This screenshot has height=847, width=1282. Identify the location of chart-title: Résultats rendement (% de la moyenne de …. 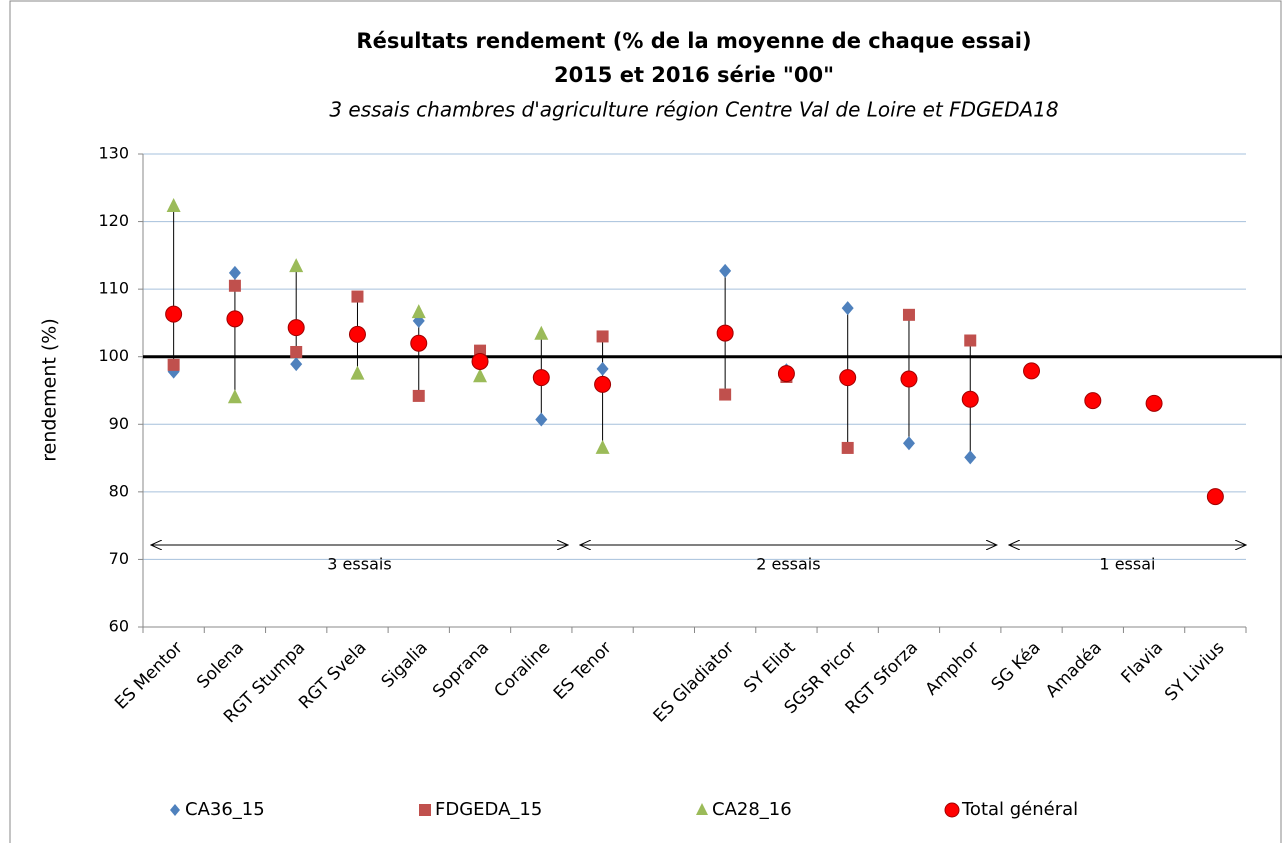
(693, 41).